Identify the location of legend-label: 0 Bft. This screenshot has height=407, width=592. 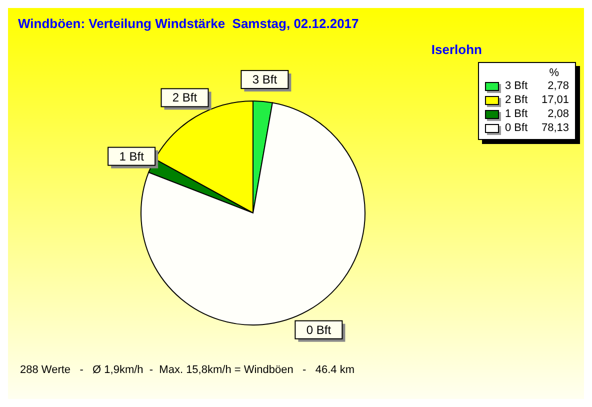
(517, 128).